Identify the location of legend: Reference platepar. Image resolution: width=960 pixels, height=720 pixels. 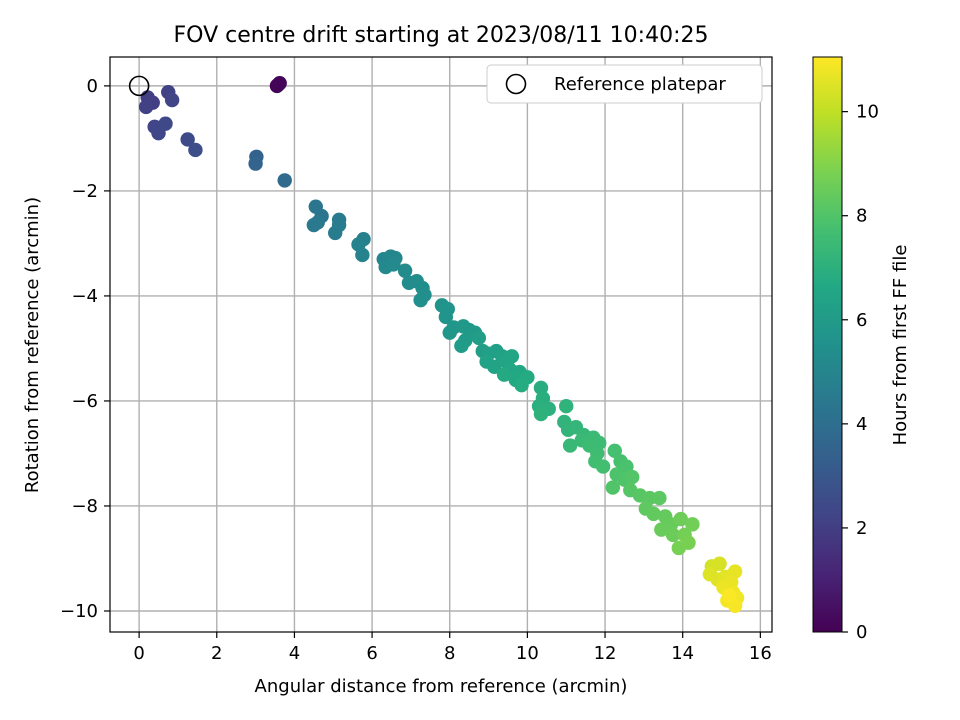
(624, 84).